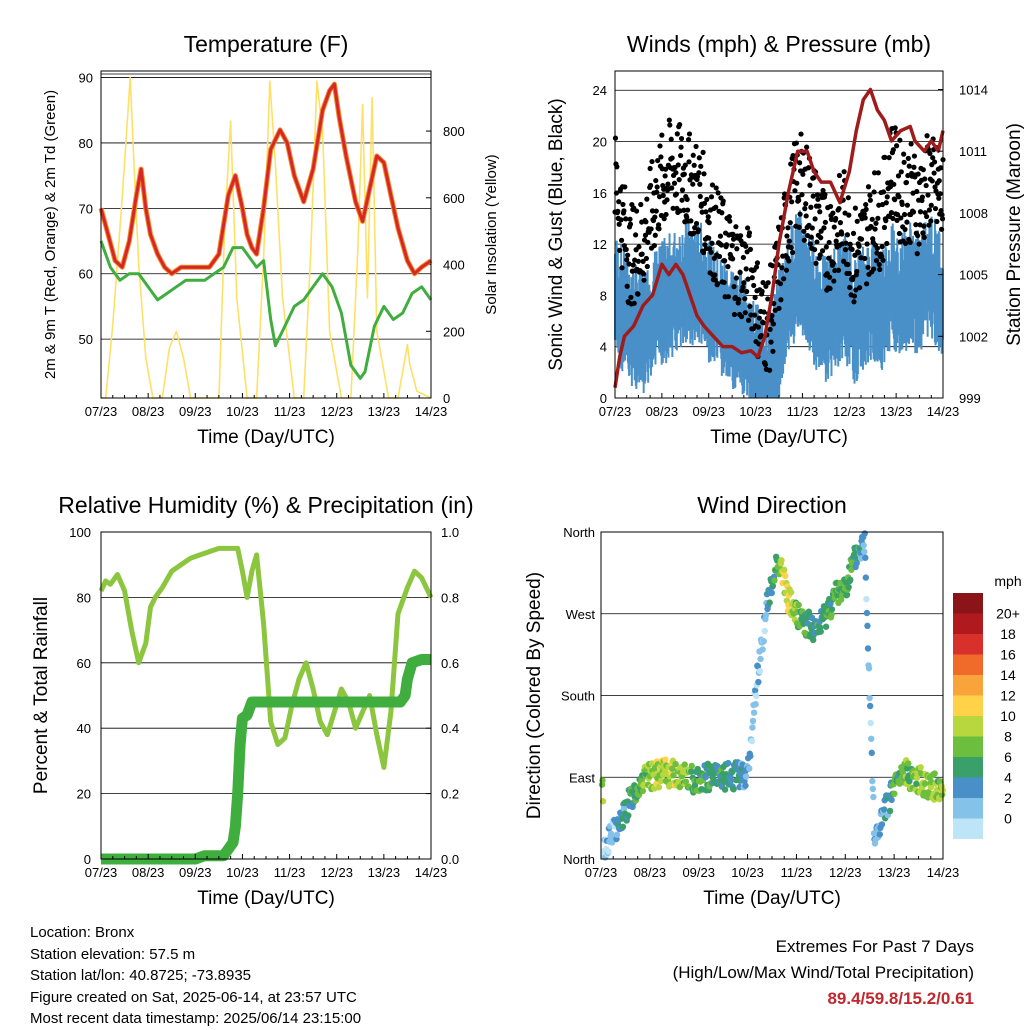 This screenshot has width=1024, height=1030. Describe the element at coordinates (874, 946) in the screenshot. I see `extremes-title: Extremes For Past 7 Days` at that location.